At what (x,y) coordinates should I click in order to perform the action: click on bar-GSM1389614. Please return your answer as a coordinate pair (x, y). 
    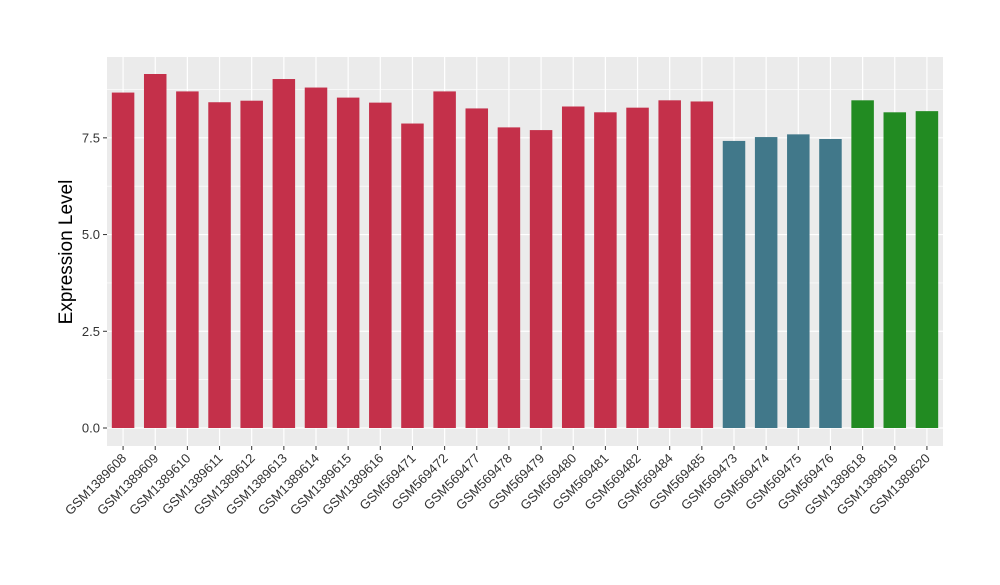
    Looking at the image, I should click on (316, 257).